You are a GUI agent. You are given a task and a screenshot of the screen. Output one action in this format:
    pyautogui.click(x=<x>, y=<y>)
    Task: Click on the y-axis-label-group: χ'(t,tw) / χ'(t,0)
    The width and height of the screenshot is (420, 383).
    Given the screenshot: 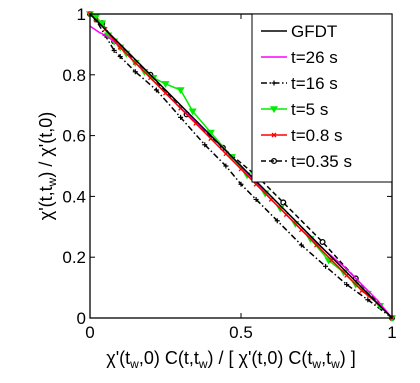 What is the action you would take?
    pyautogui.click(x=47, y=166)
    